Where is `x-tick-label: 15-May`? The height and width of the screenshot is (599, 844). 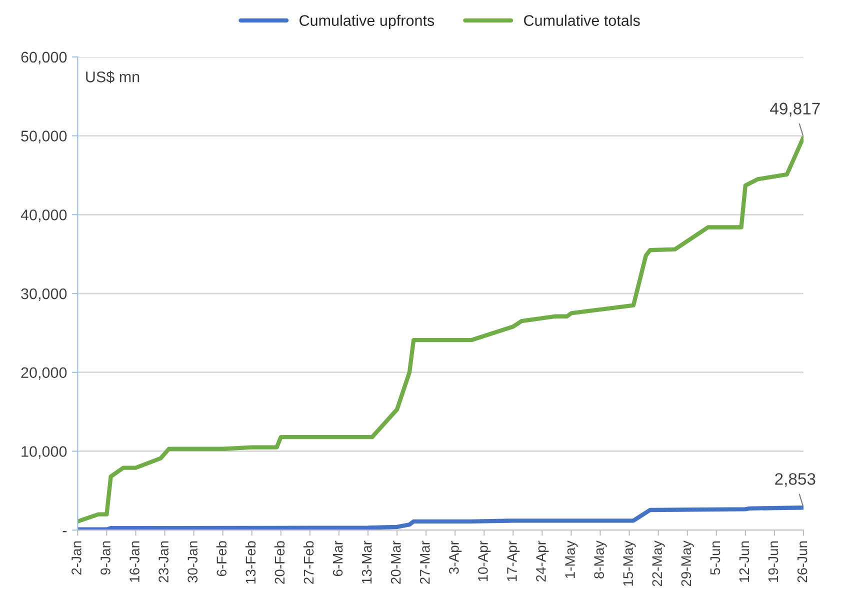 x-tick-label: 15-May is located at coordinates (629, 563).